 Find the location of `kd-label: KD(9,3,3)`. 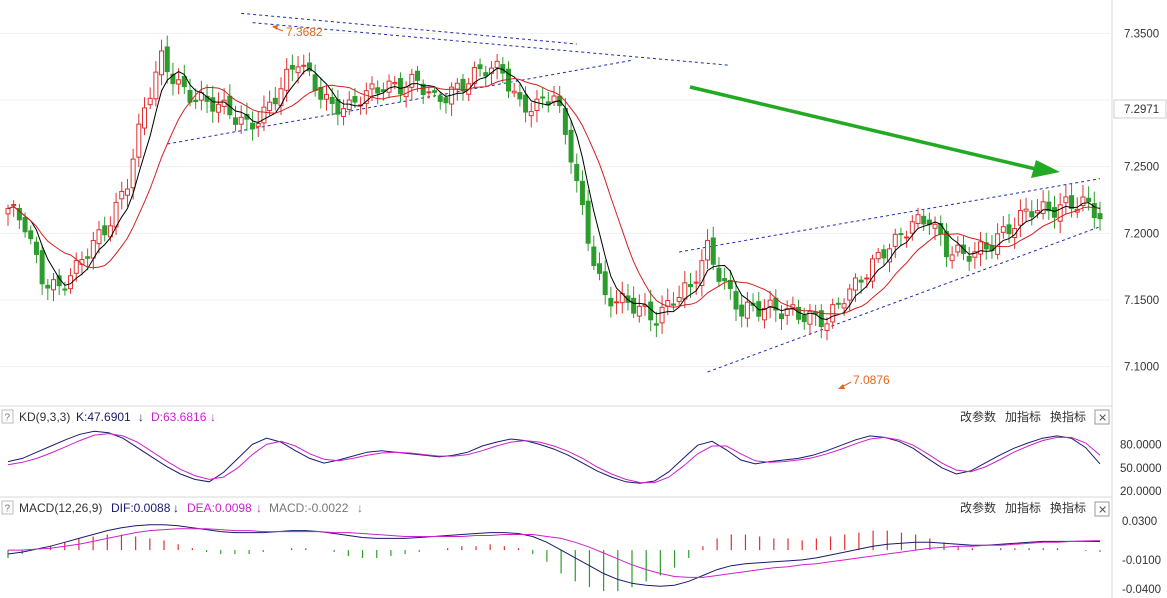

kd-label: KD(9,3,3) is located at coordinates (44, 417).